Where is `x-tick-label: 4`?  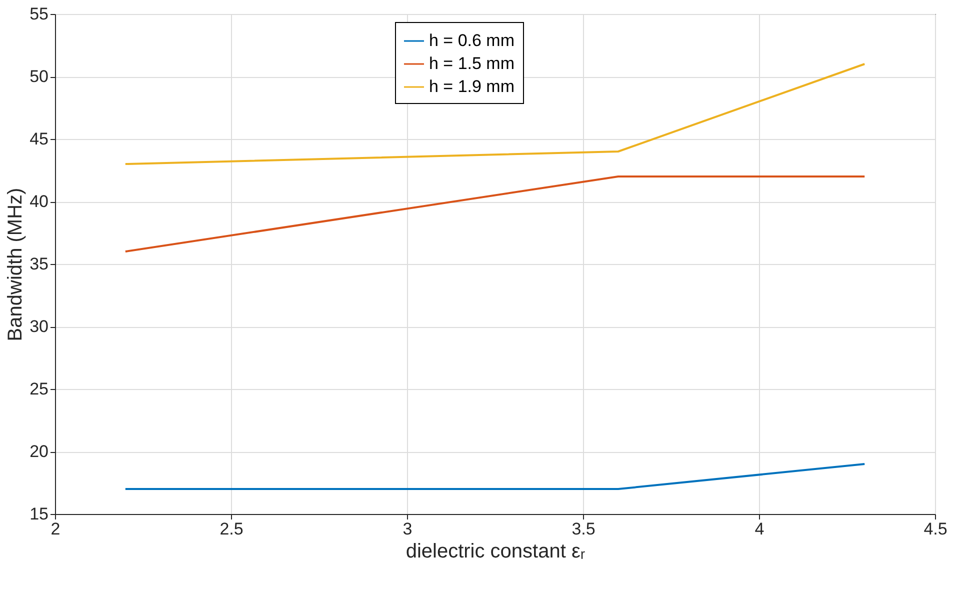 x-tick-label: 4 is located at coordinates (759, 529).